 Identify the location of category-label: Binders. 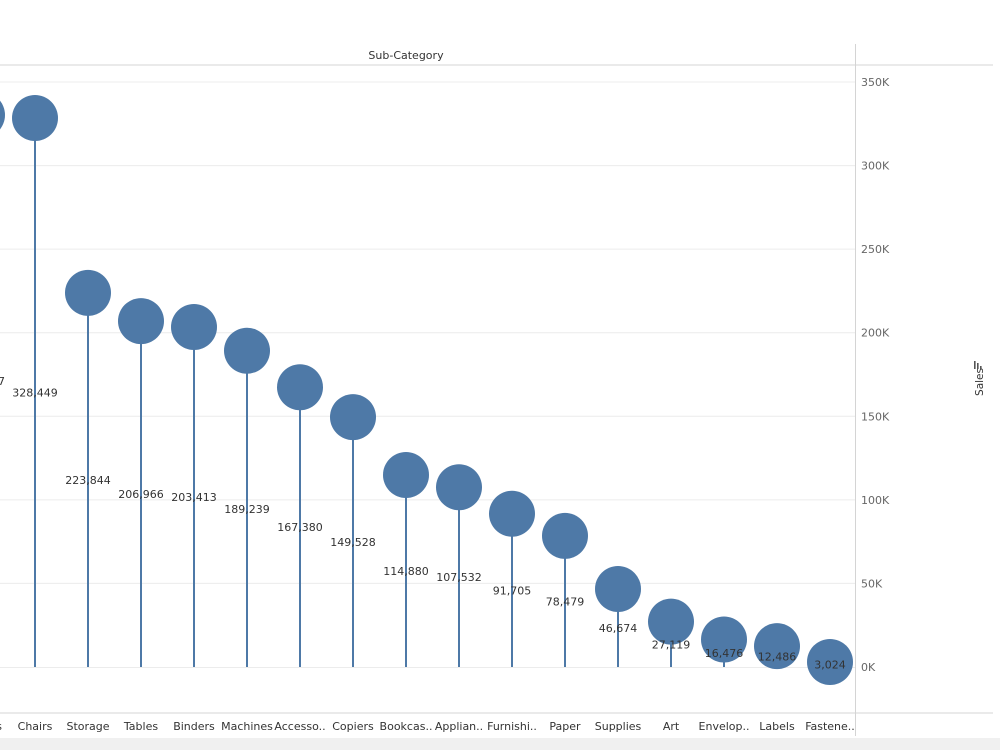
(194, 726).